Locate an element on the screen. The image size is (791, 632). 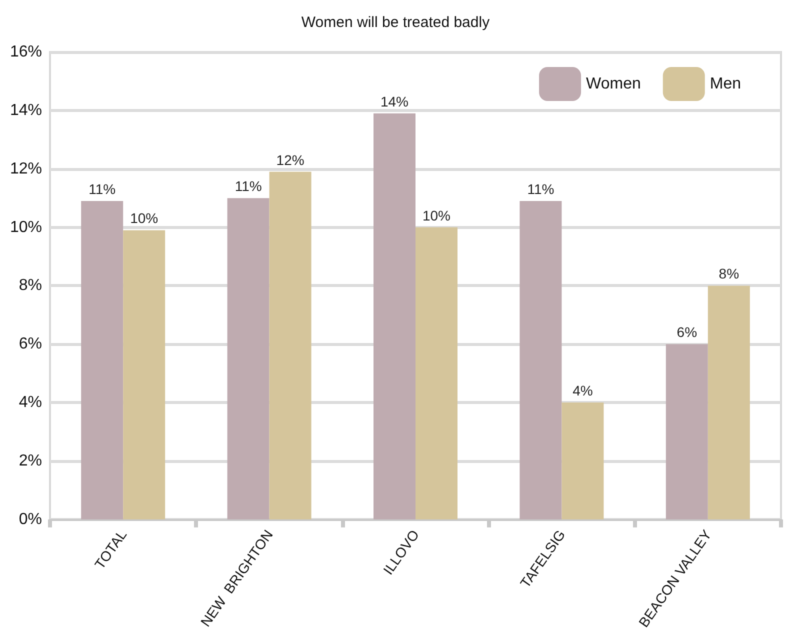
chart-title: Women will be treated badly is located at coordinates (395, 22).